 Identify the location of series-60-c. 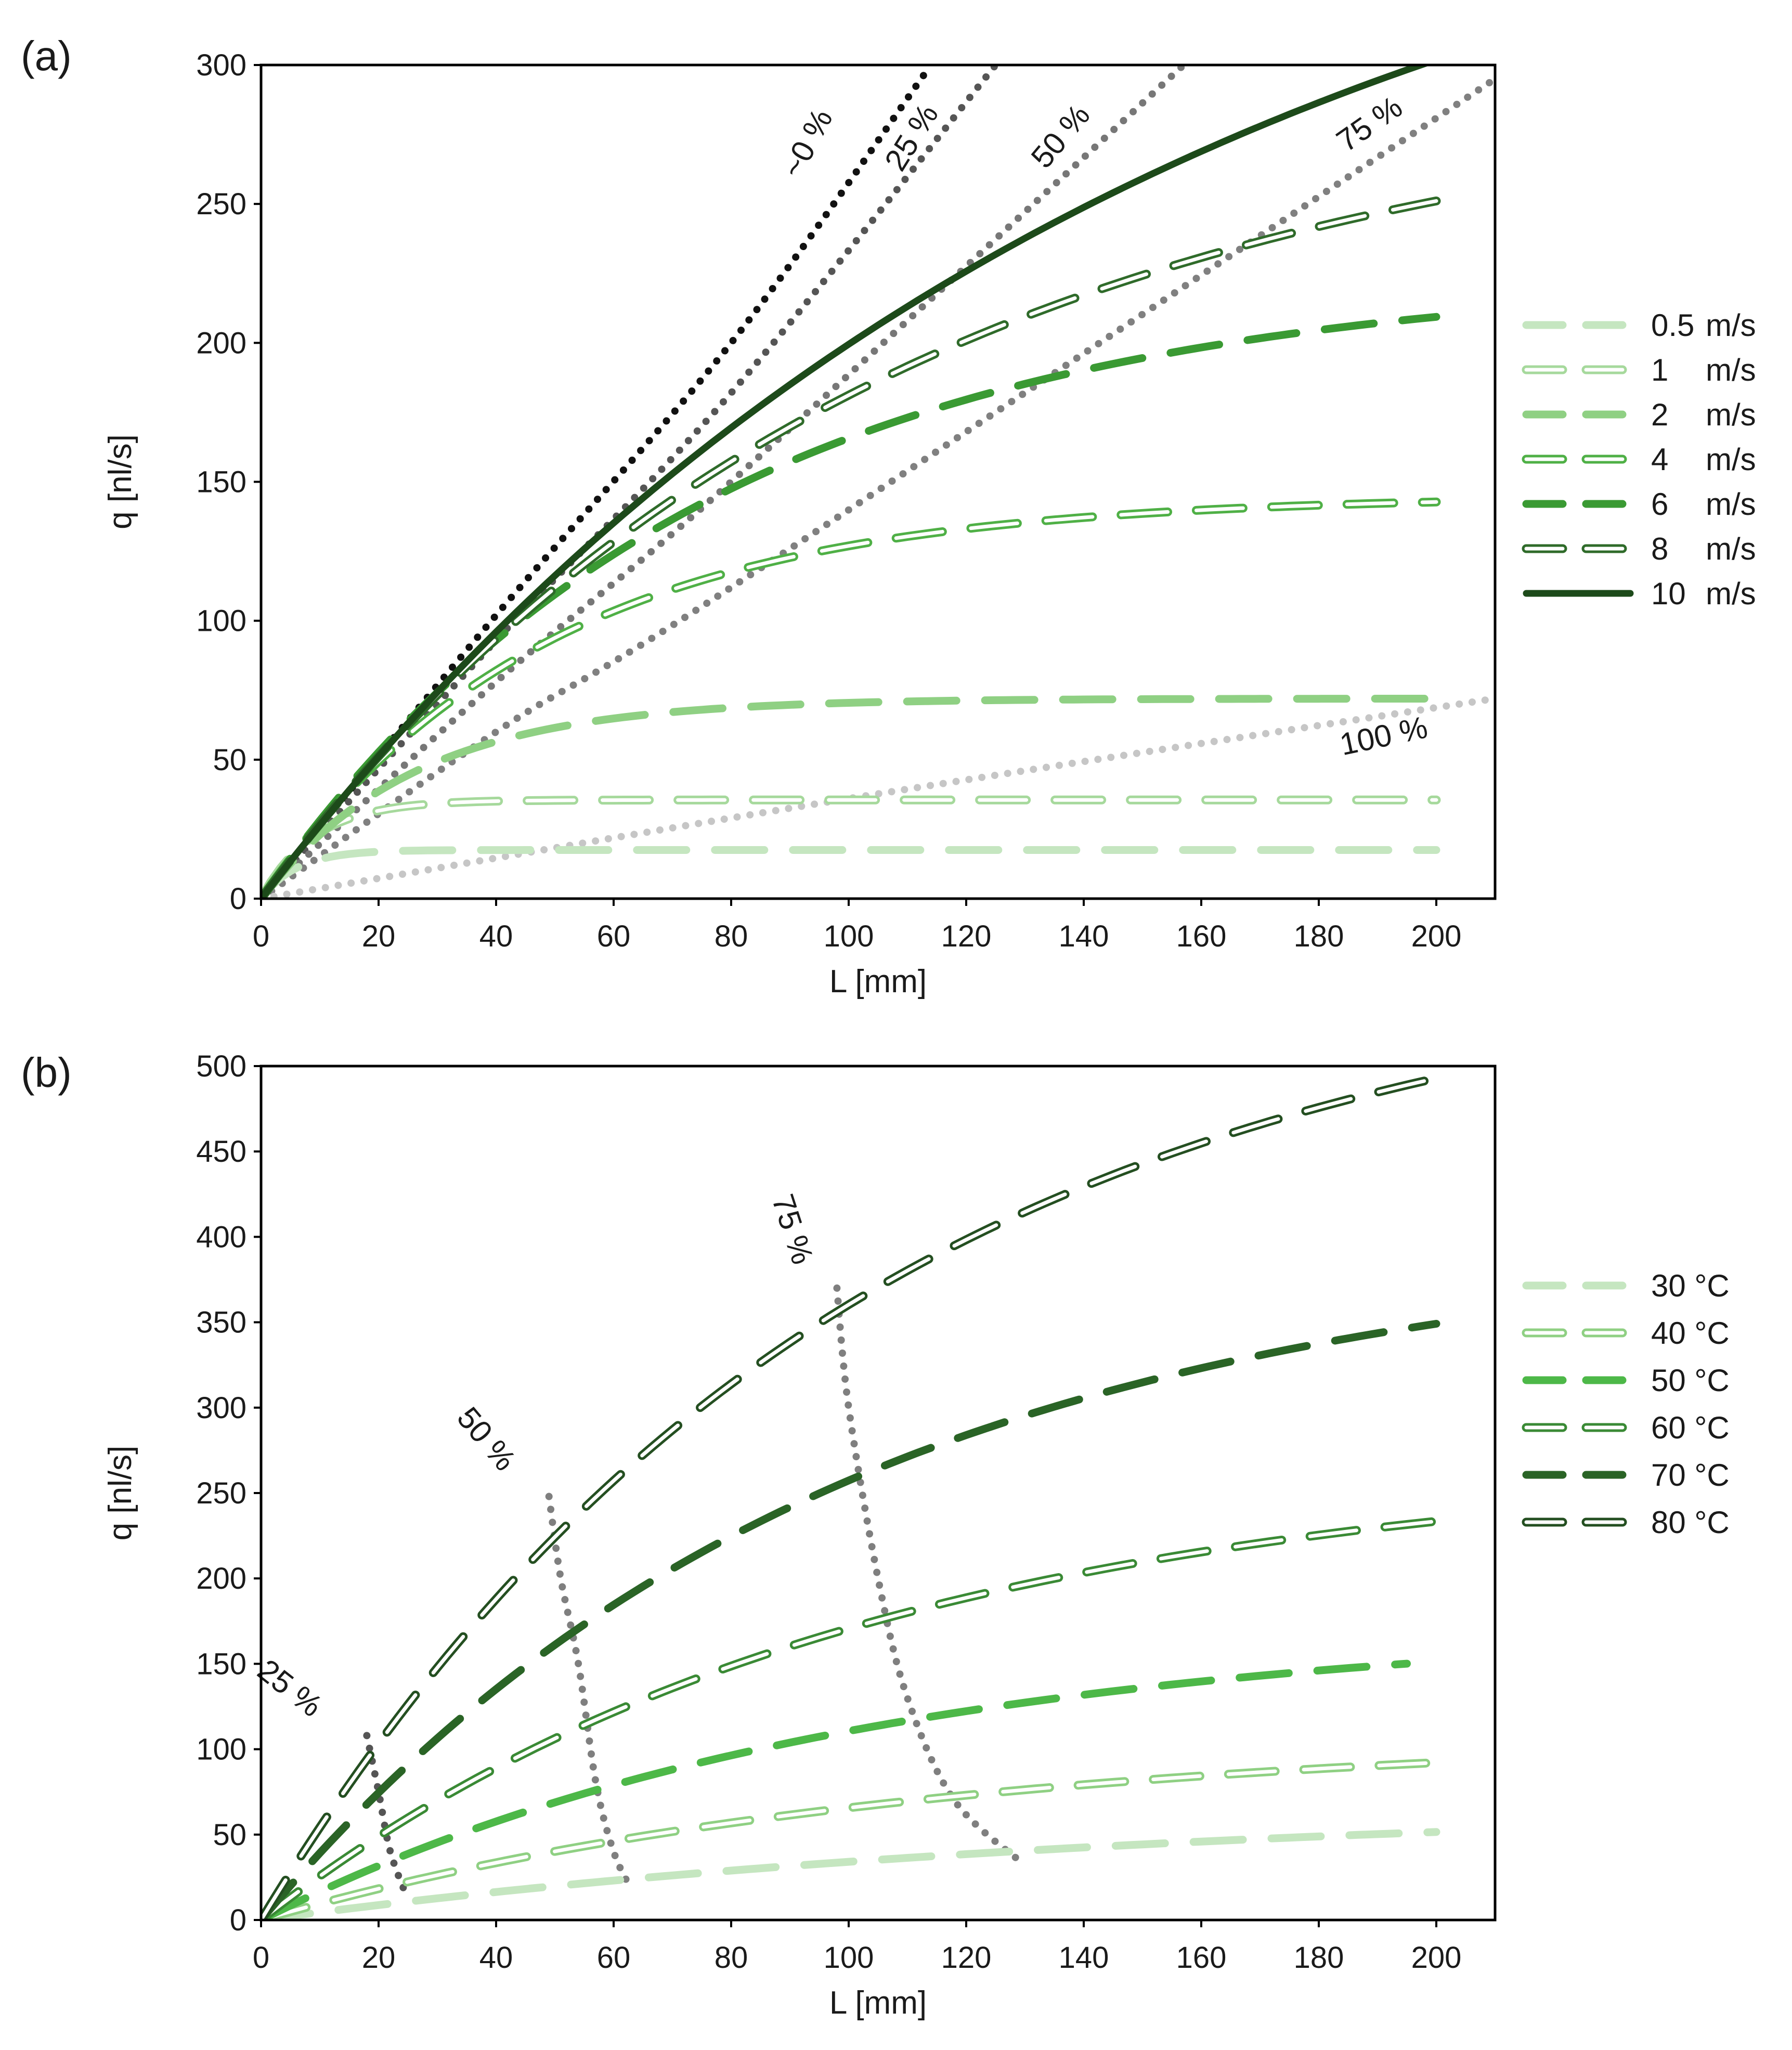
(851, 1718).